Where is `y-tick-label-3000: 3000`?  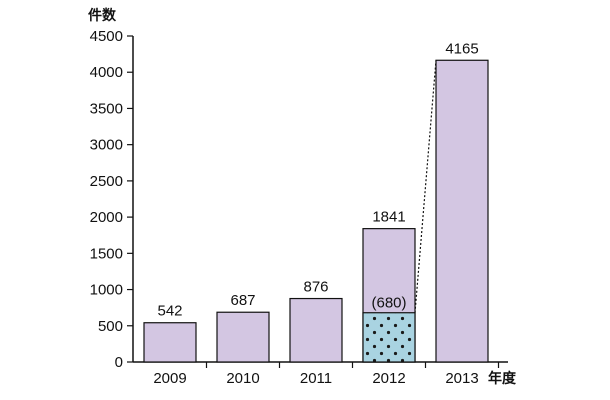 y-tick-label-3000: 3000 is located at coordinates (106, 145).